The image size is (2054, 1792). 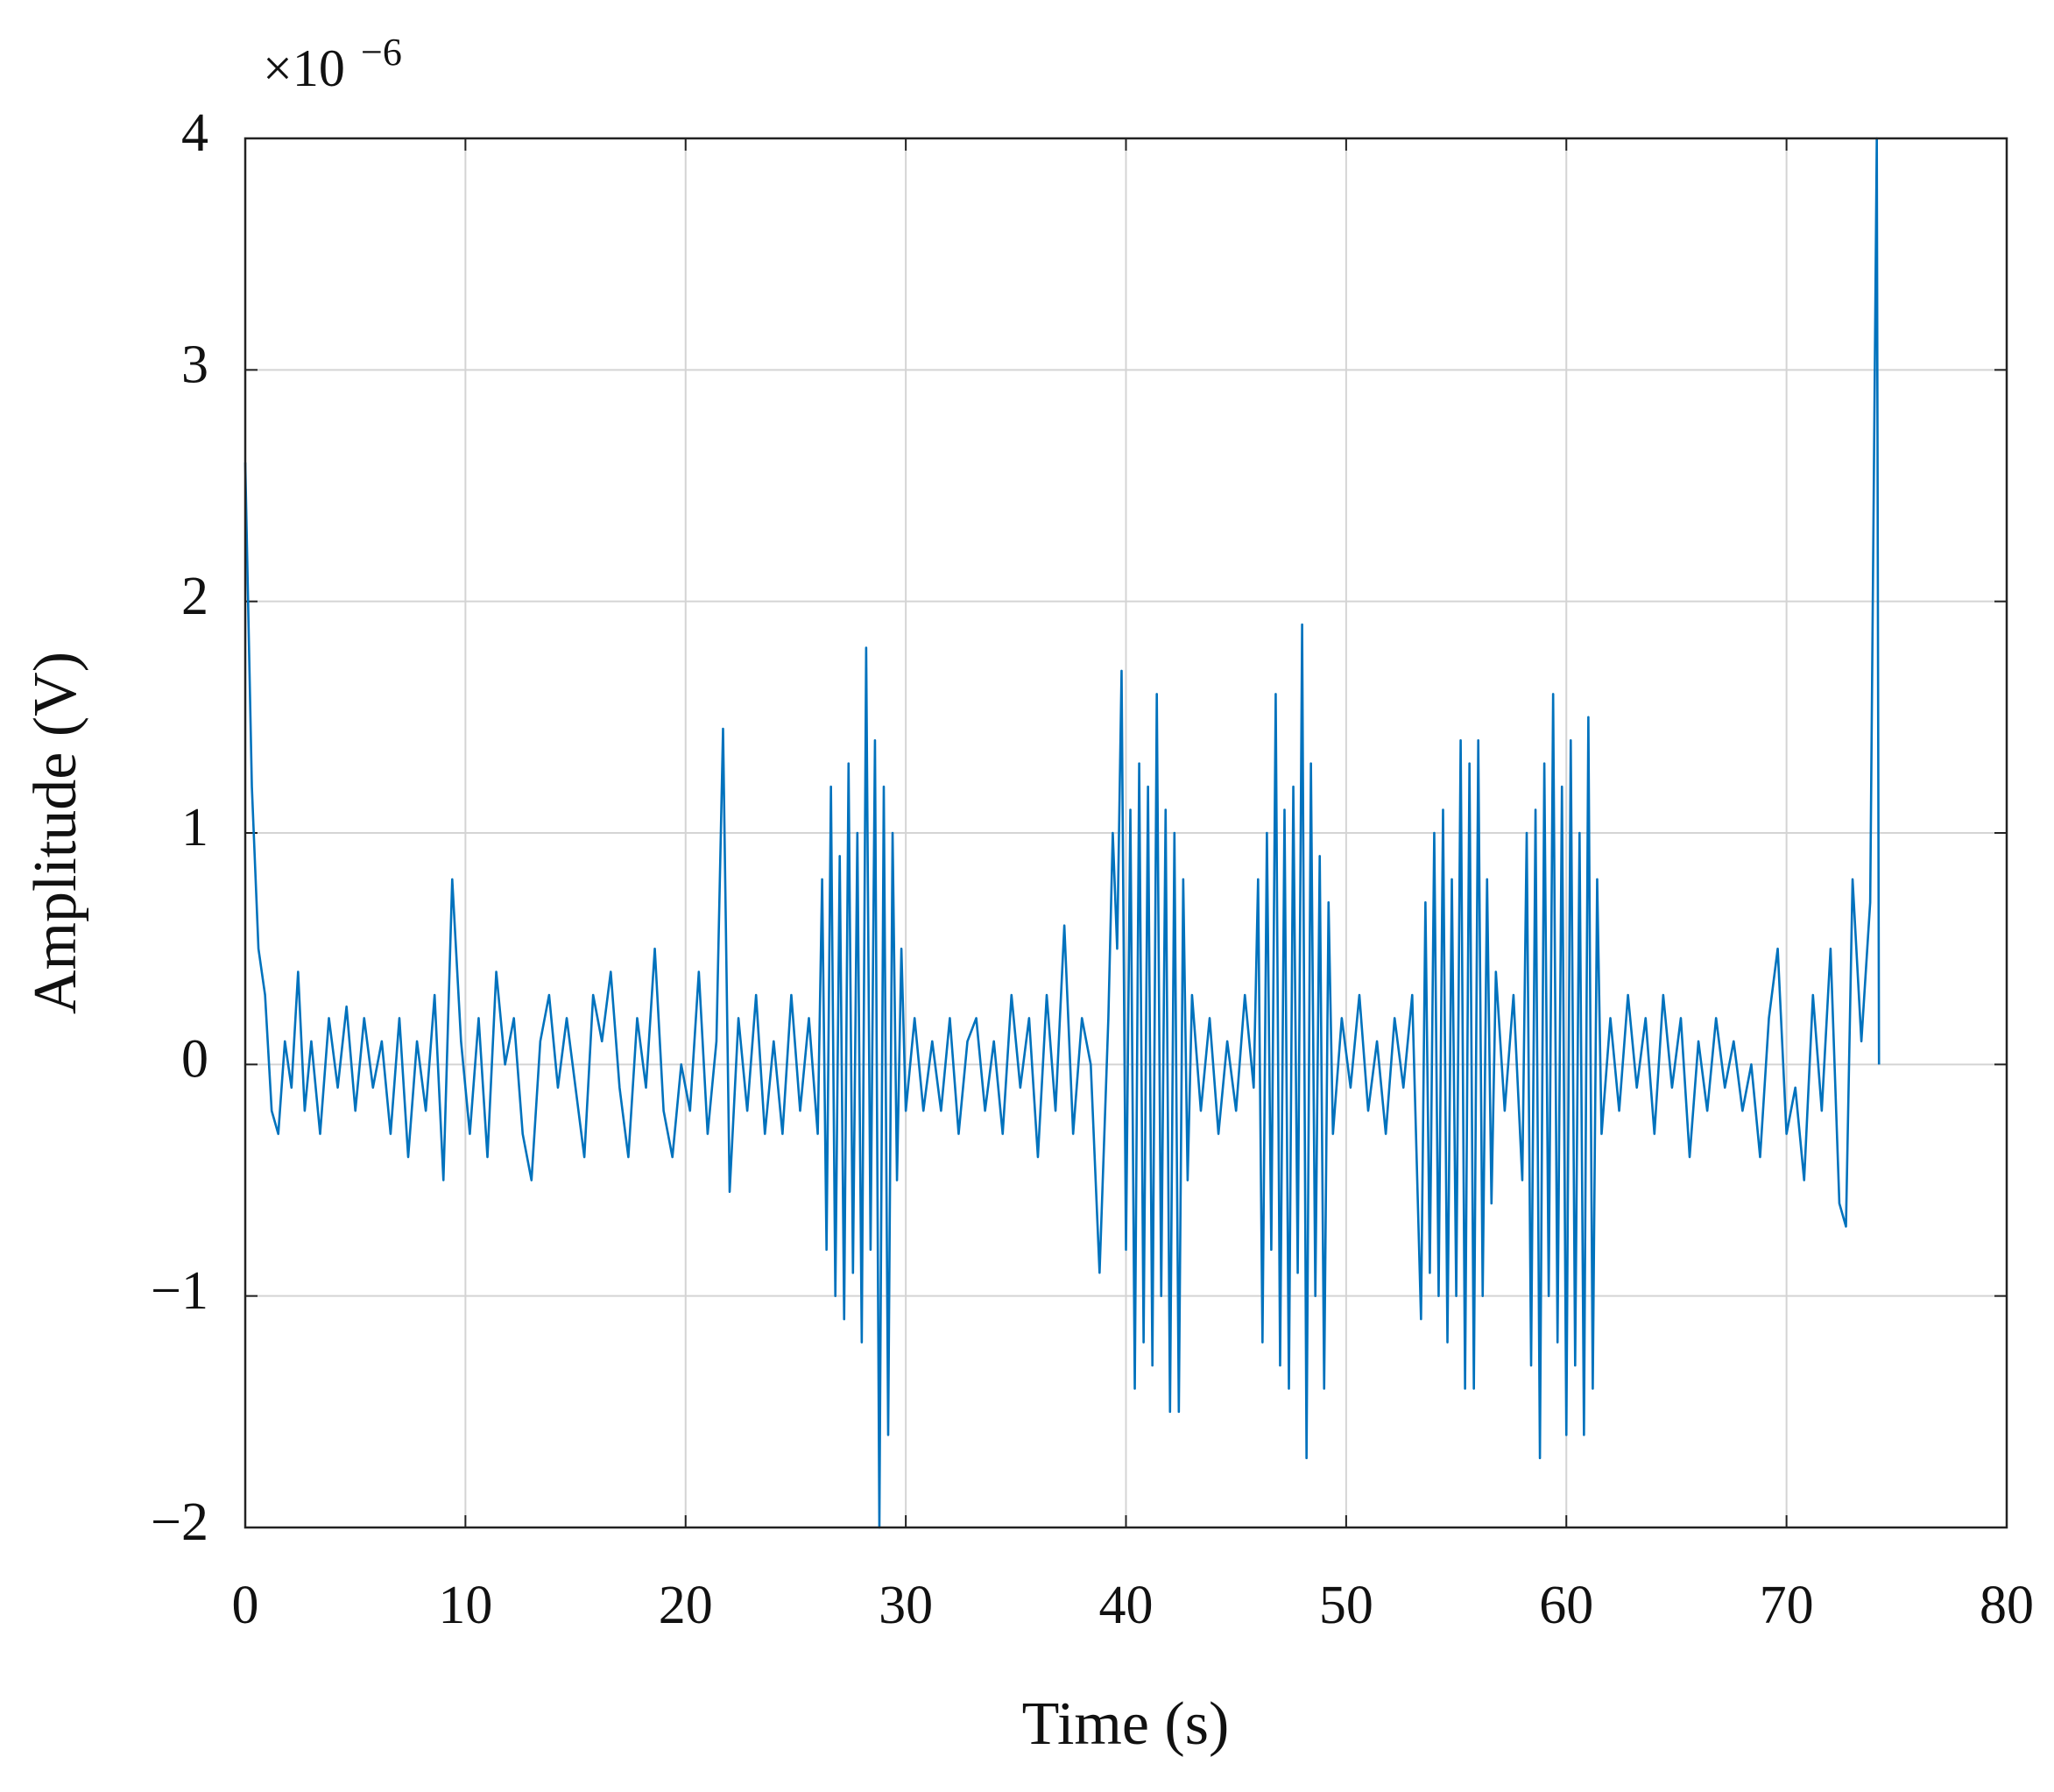 I want to click on x-tick-label: 80, so click(x=2007, y=1605).